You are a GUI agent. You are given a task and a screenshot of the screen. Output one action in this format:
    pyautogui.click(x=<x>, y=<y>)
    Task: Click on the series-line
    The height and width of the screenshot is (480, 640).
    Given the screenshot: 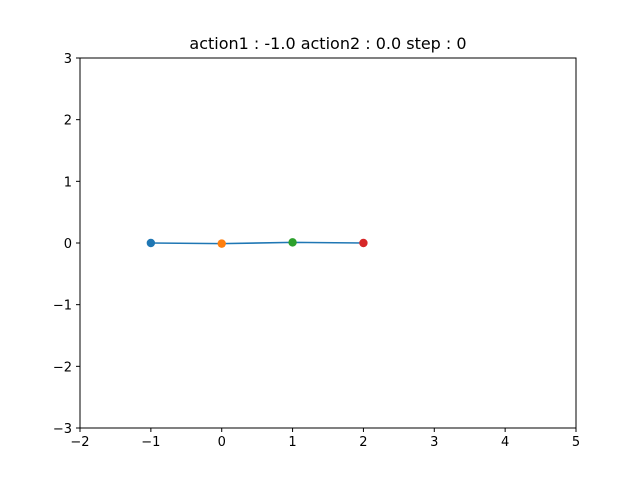 What is the action you would take?
    pyautogui.click(x=257, y=243)
    